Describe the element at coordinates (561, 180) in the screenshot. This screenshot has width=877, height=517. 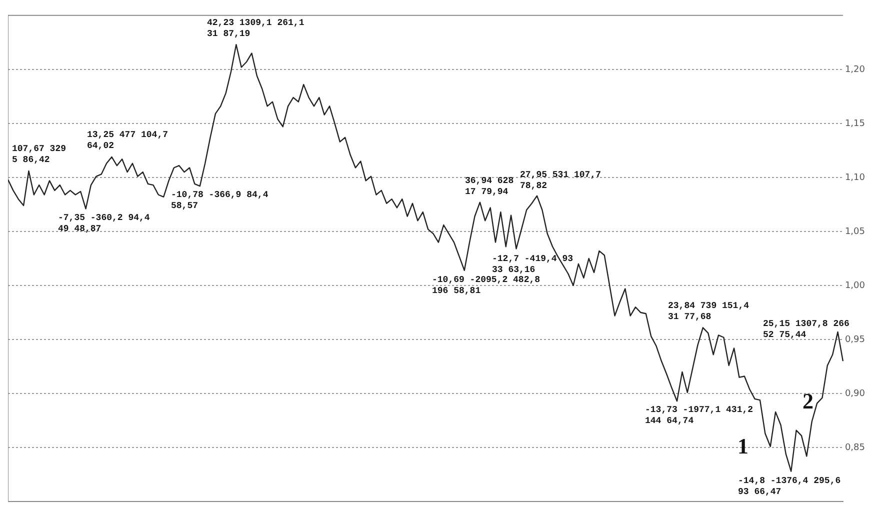
I see `annotation: 27,95 531 107,7 78,82` at that location.